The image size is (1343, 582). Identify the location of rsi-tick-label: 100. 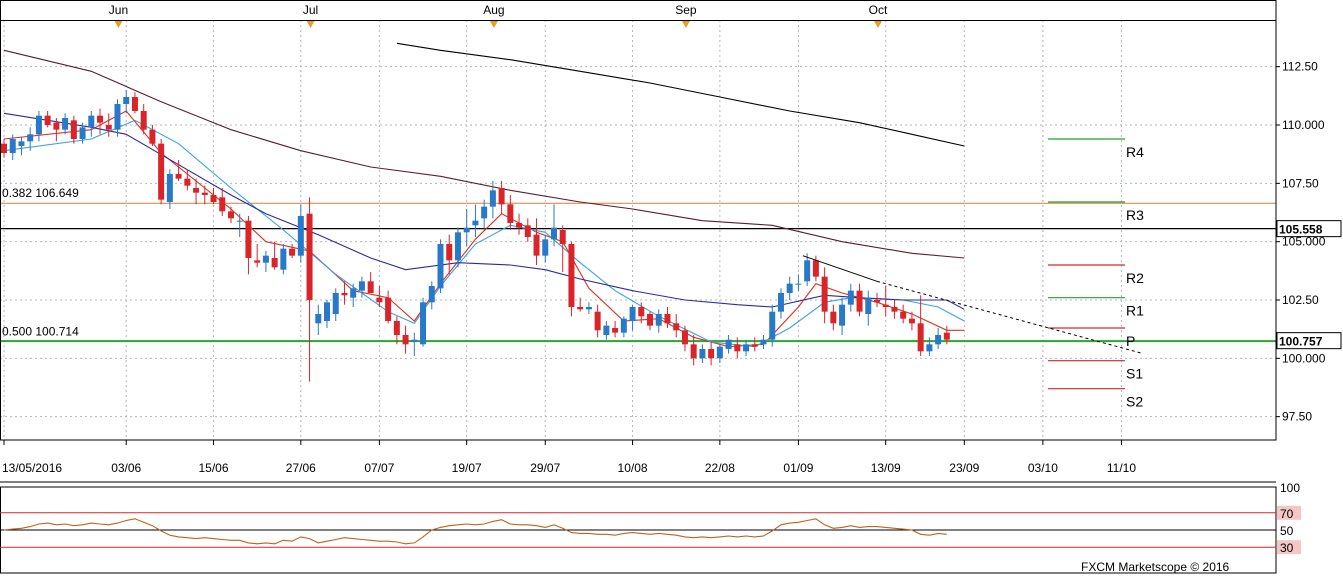
(1290, 488).